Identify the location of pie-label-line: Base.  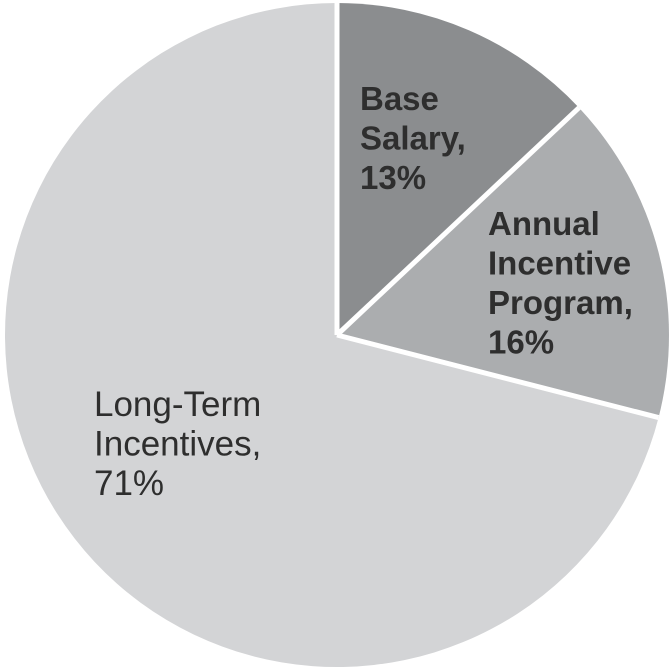
(399, 98).